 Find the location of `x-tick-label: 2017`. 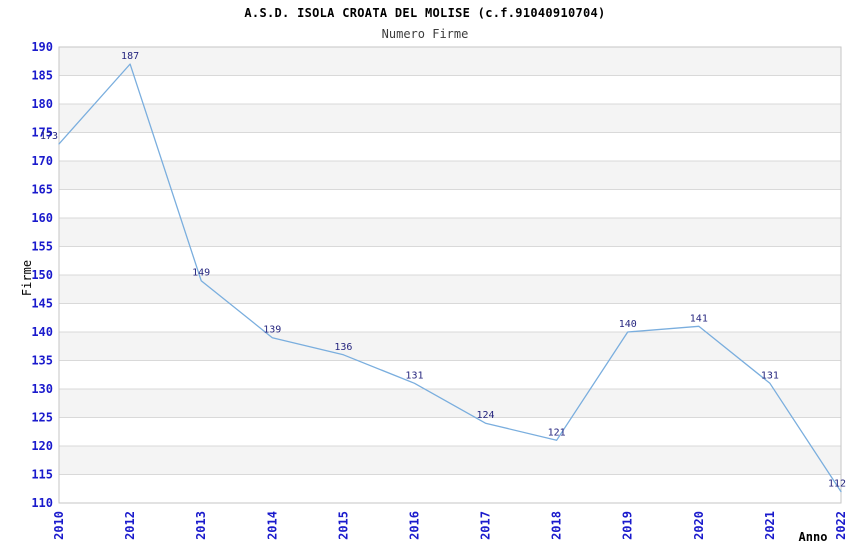

x-tick-label: 2017 is located at coordinates (486, 525).